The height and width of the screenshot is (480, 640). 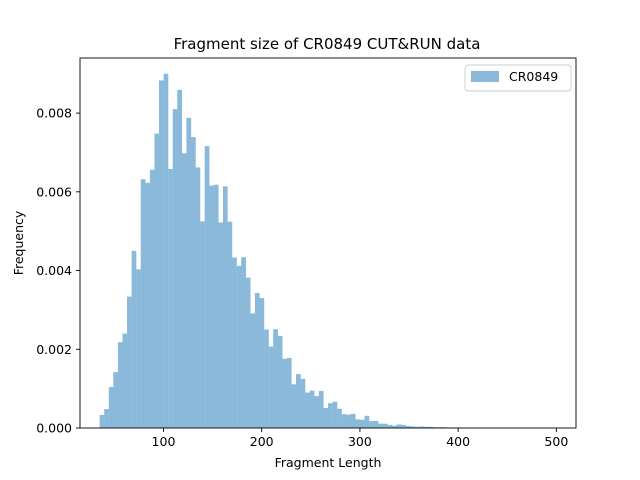 What do you see at coordinates (54, 113) in the screenshot?
I see `y-tick-label: 0.008` at bounding box center [54, 113].